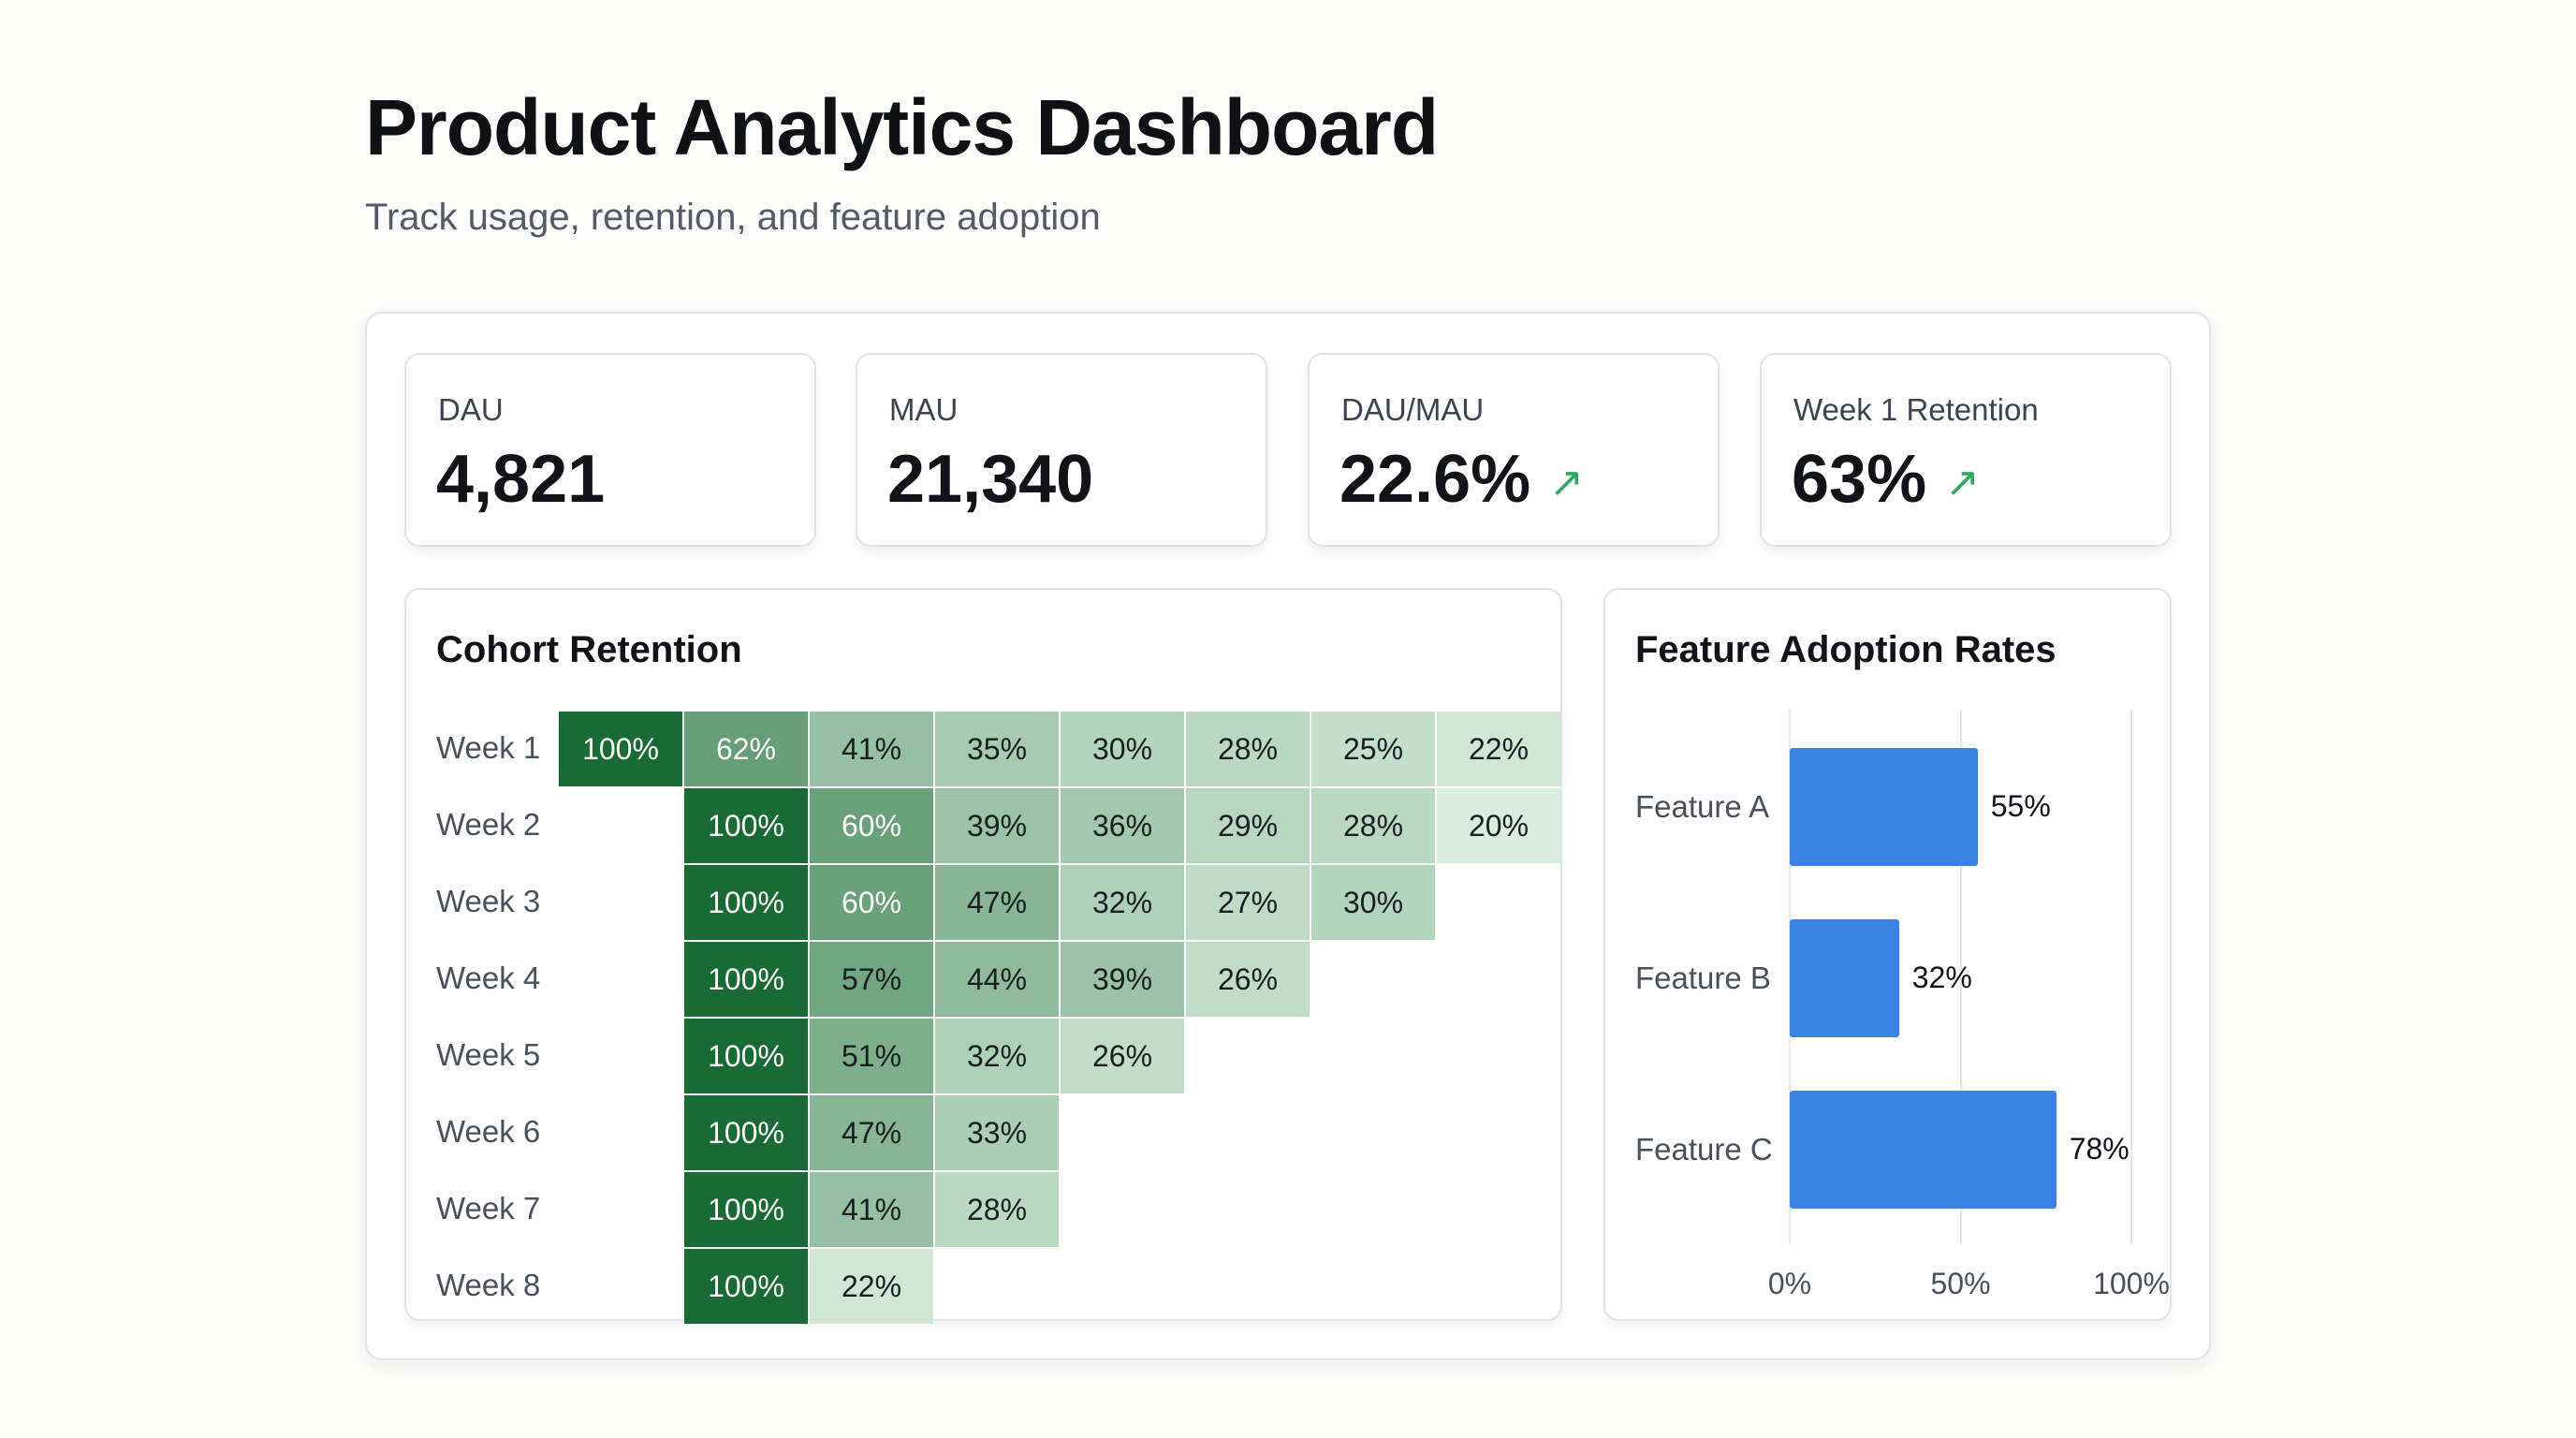 The width and height of the screenshot is (2576, 1438). What do you see at coordinates (488, 824) in the screenshot?
I see `cohort-row-label: Week 2` at bounding box center [488, 824].